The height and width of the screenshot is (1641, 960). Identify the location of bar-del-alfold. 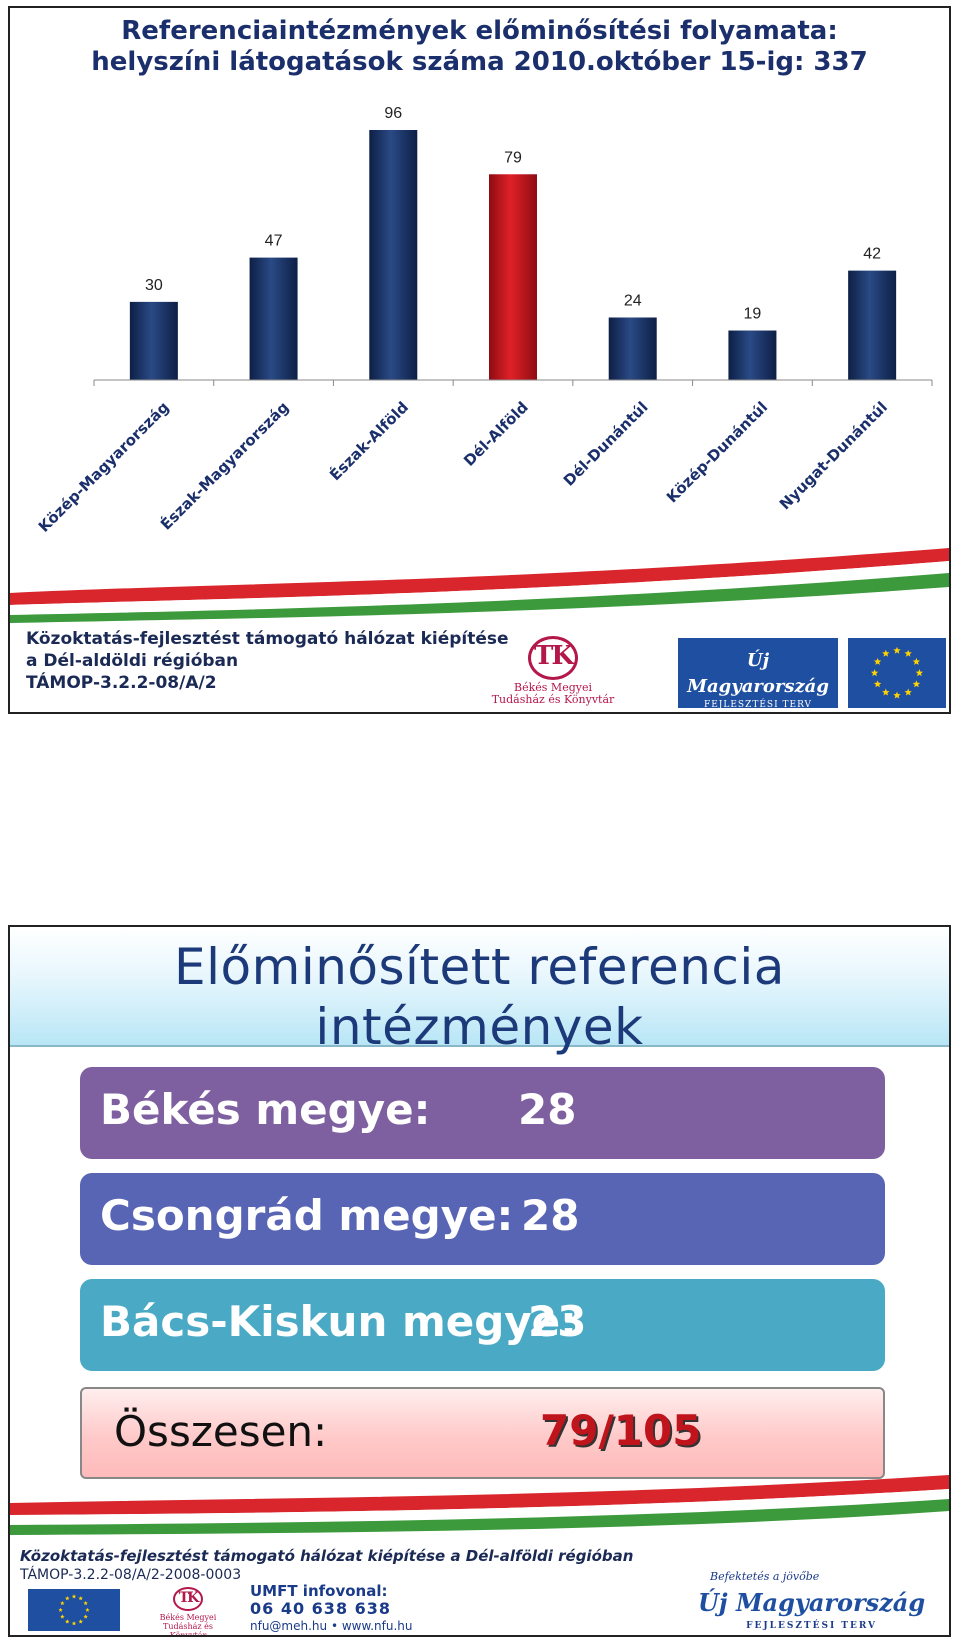
(513, 277).